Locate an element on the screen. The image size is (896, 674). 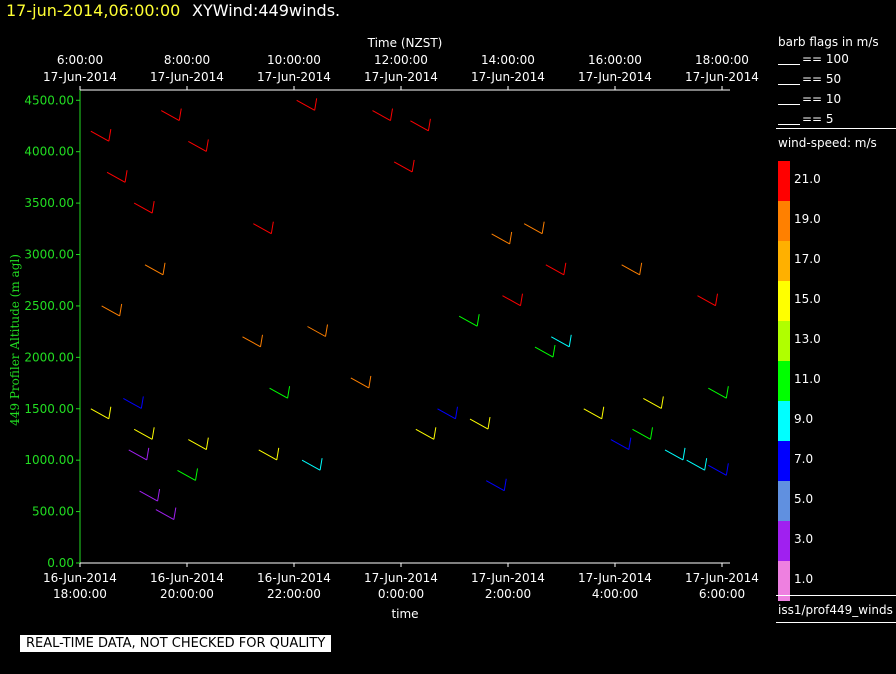
speed-level-label: 15.0 is located at coordinates (807, 299).